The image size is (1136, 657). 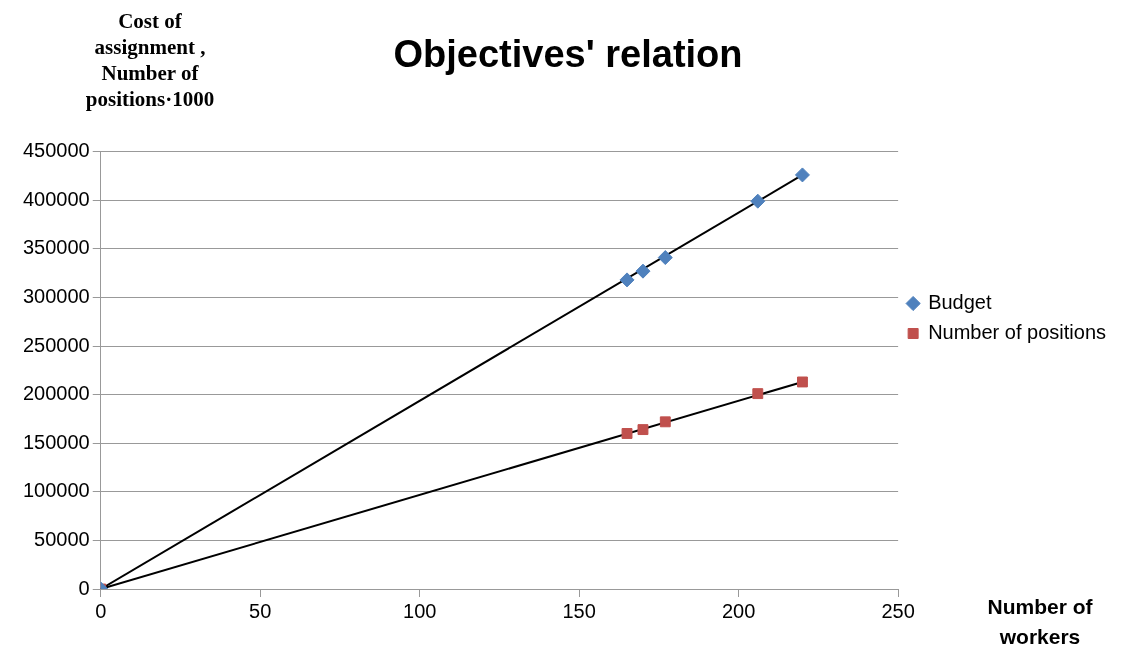 I want to click on y-tick-label: 50000, so click(x=62, y=538).